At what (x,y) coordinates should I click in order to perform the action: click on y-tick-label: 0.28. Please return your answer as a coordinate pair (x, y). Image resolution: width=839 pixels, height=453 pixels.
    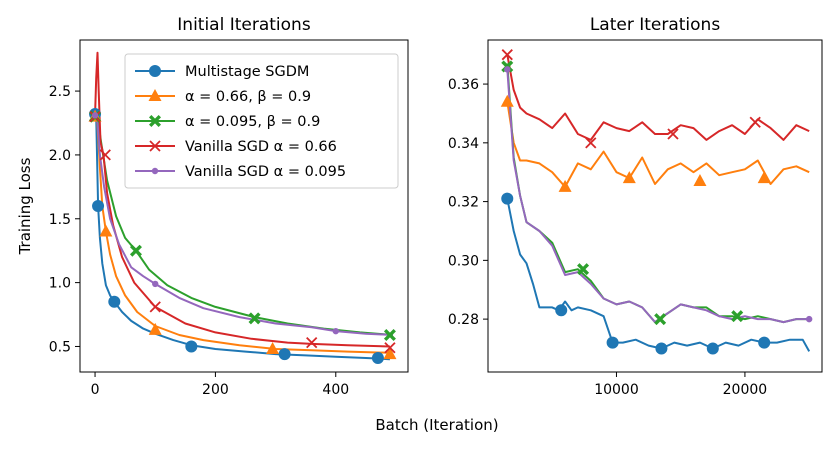
    Looking at the image, I should click on (463, 320).